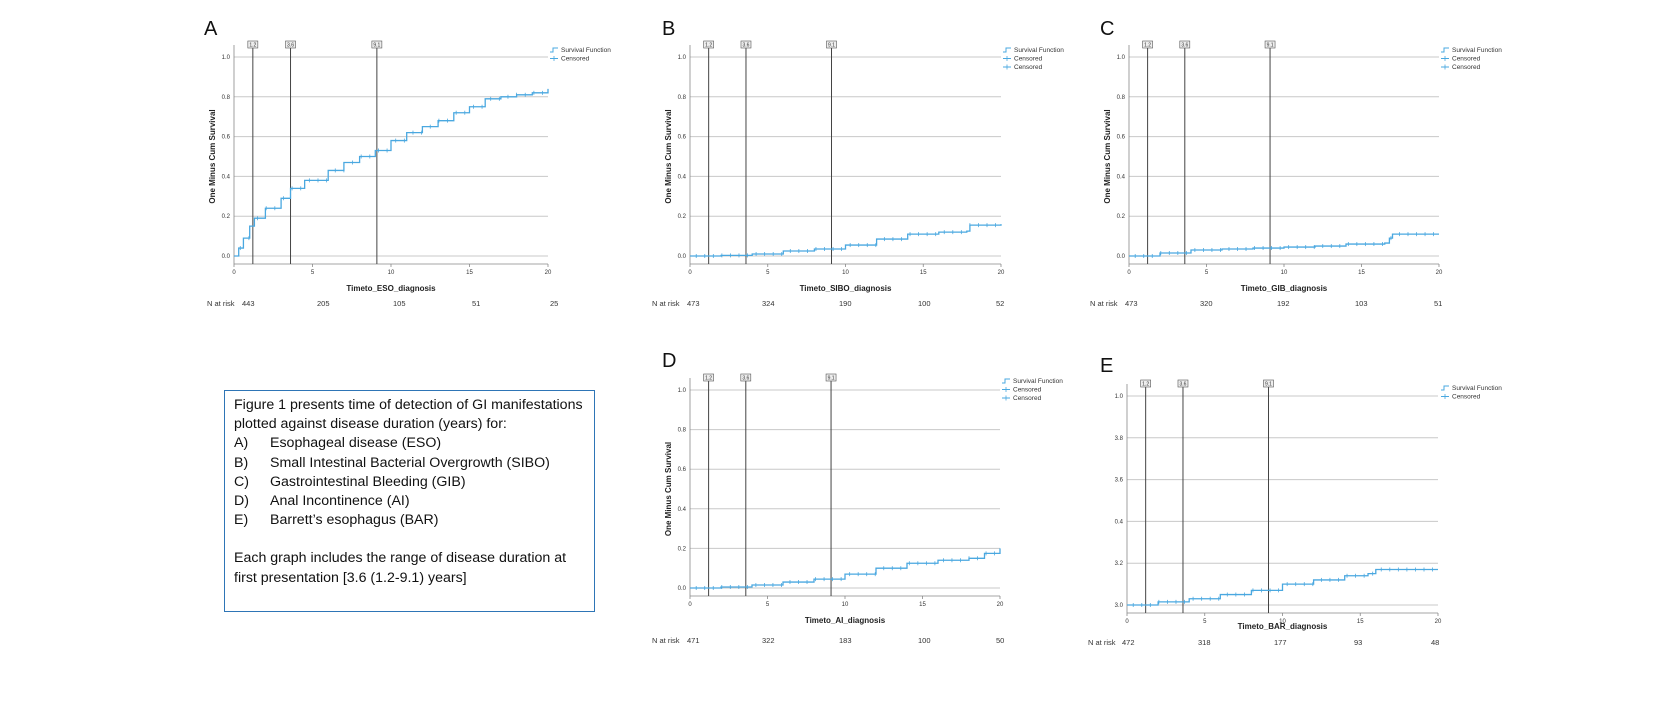 This screenshot has height=720, width=1658. Describe the element at coordinates (476, 303) in the screenshot. I see `risk-count: 51` at that location.